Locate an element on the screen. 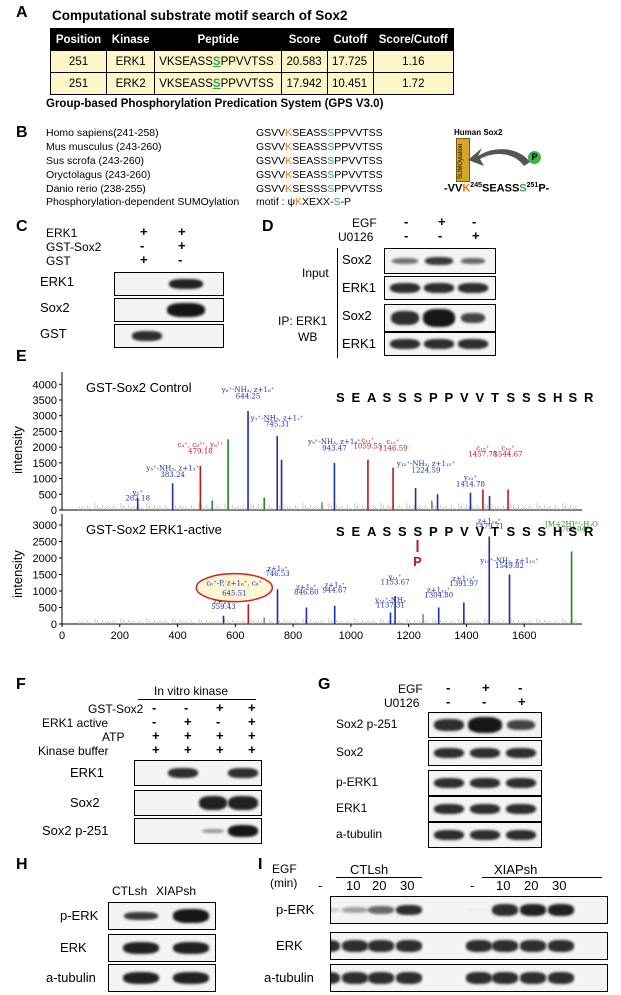  row-label: ERK1 active is located at coordinates (75, 723).